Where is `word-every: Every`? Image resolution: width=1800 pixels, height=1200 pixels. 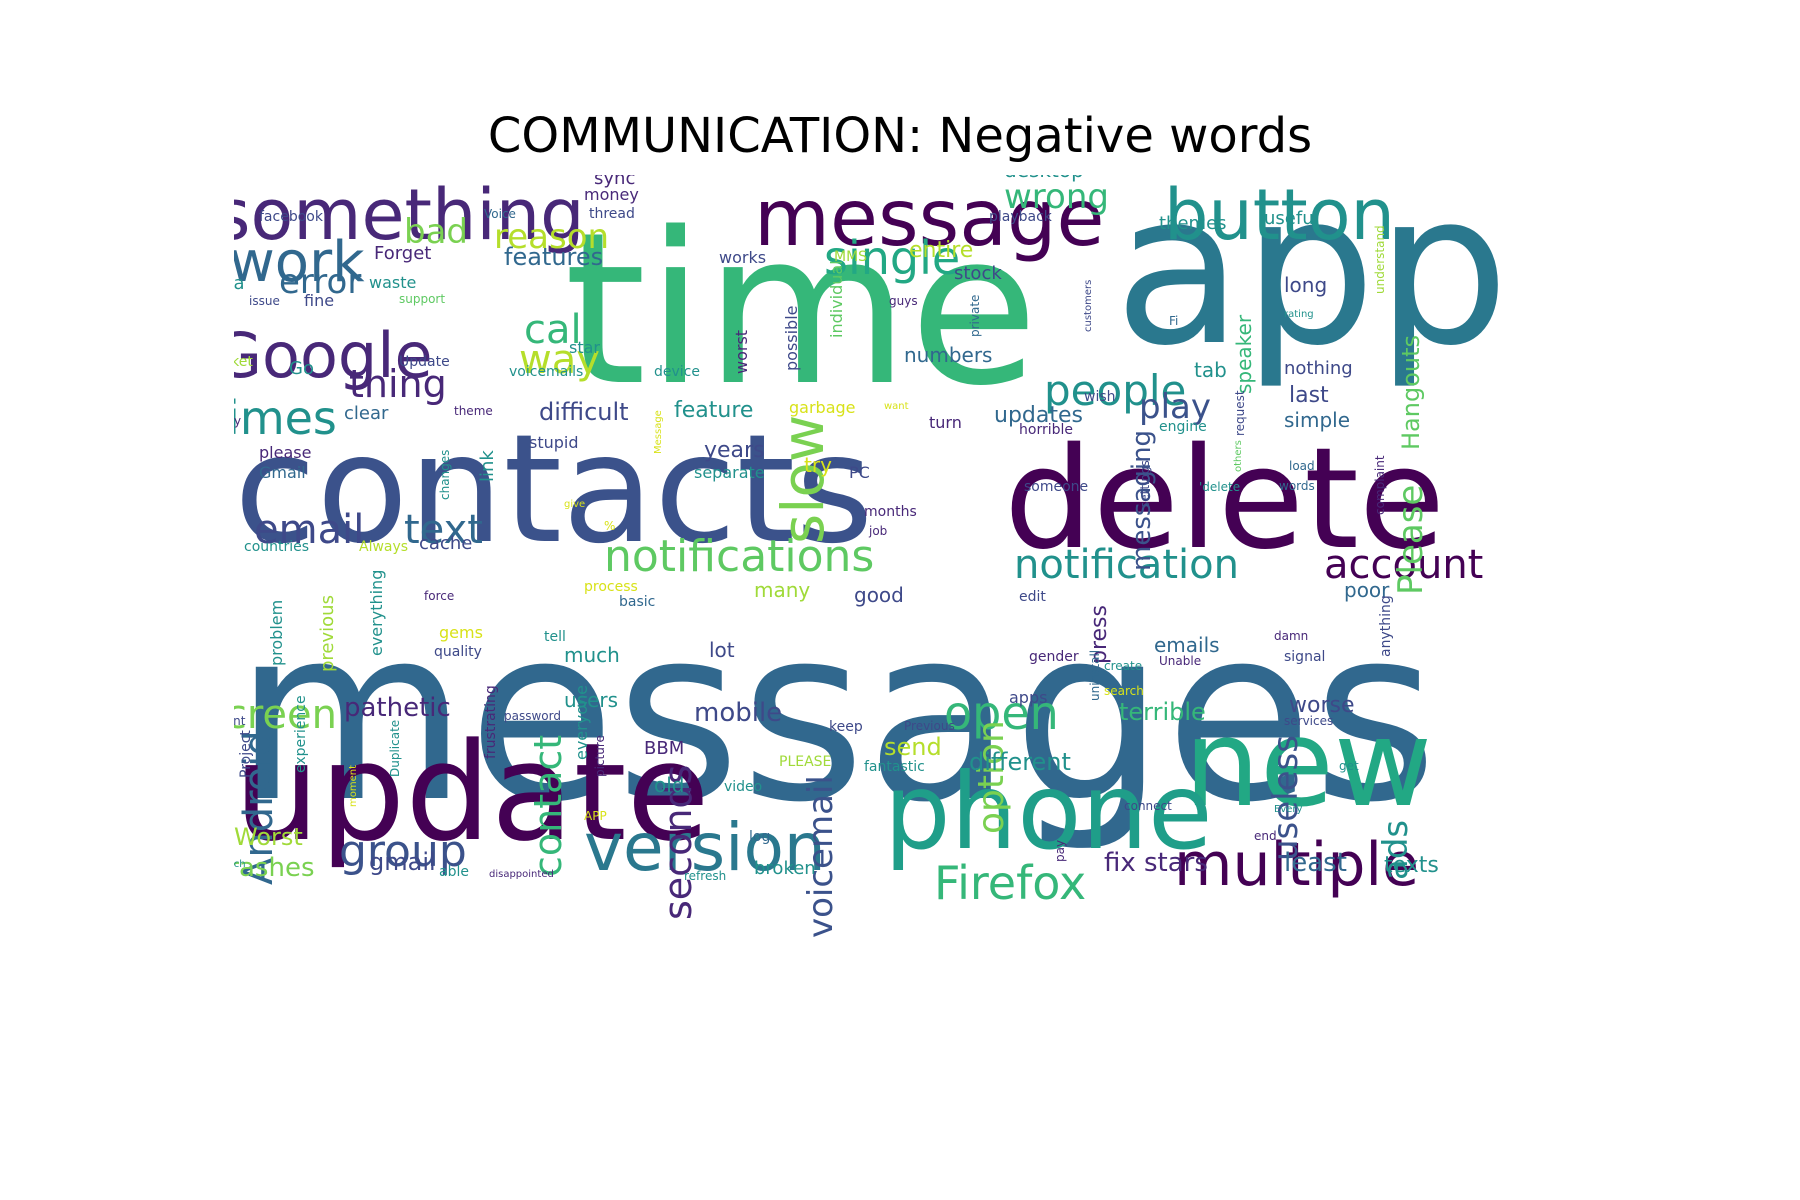
word-every: Every is located at coordinates (1288, 809).